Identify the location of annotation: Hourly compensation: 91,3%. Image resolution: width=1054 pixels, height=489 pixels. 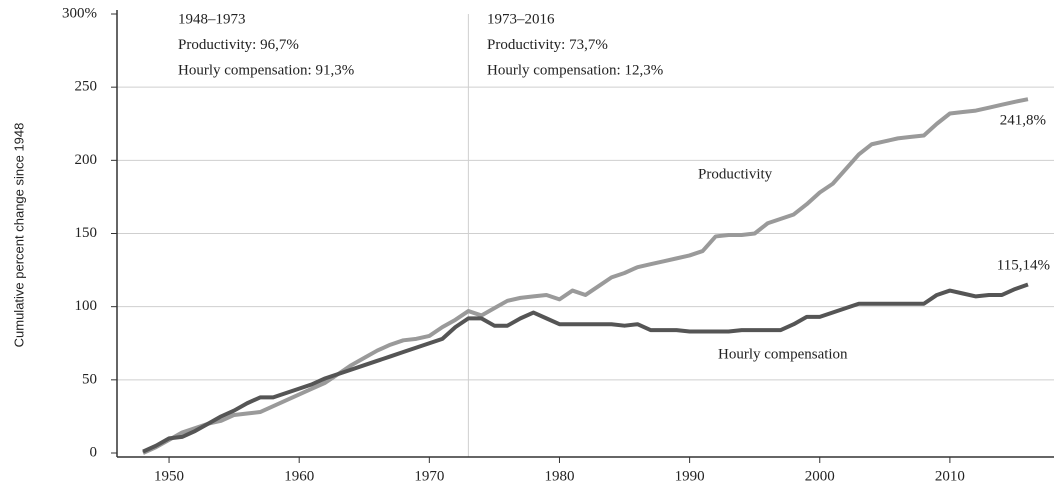
(266, 70).